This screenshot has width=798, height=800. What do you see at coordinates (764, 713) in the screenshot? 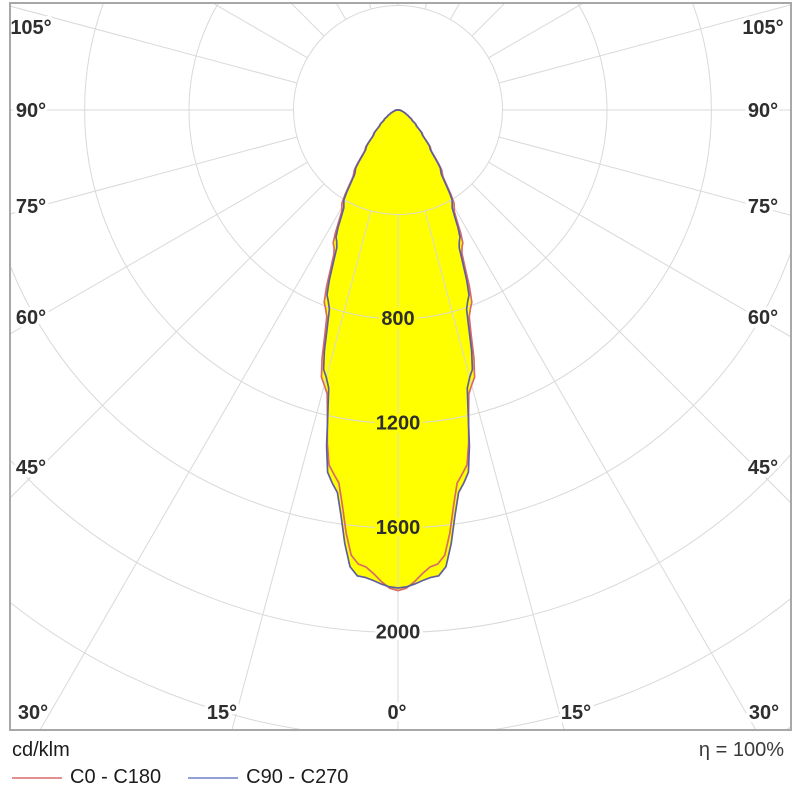
I see `angle-label-bottom-4: 30°` at bounding box center [764, 713].